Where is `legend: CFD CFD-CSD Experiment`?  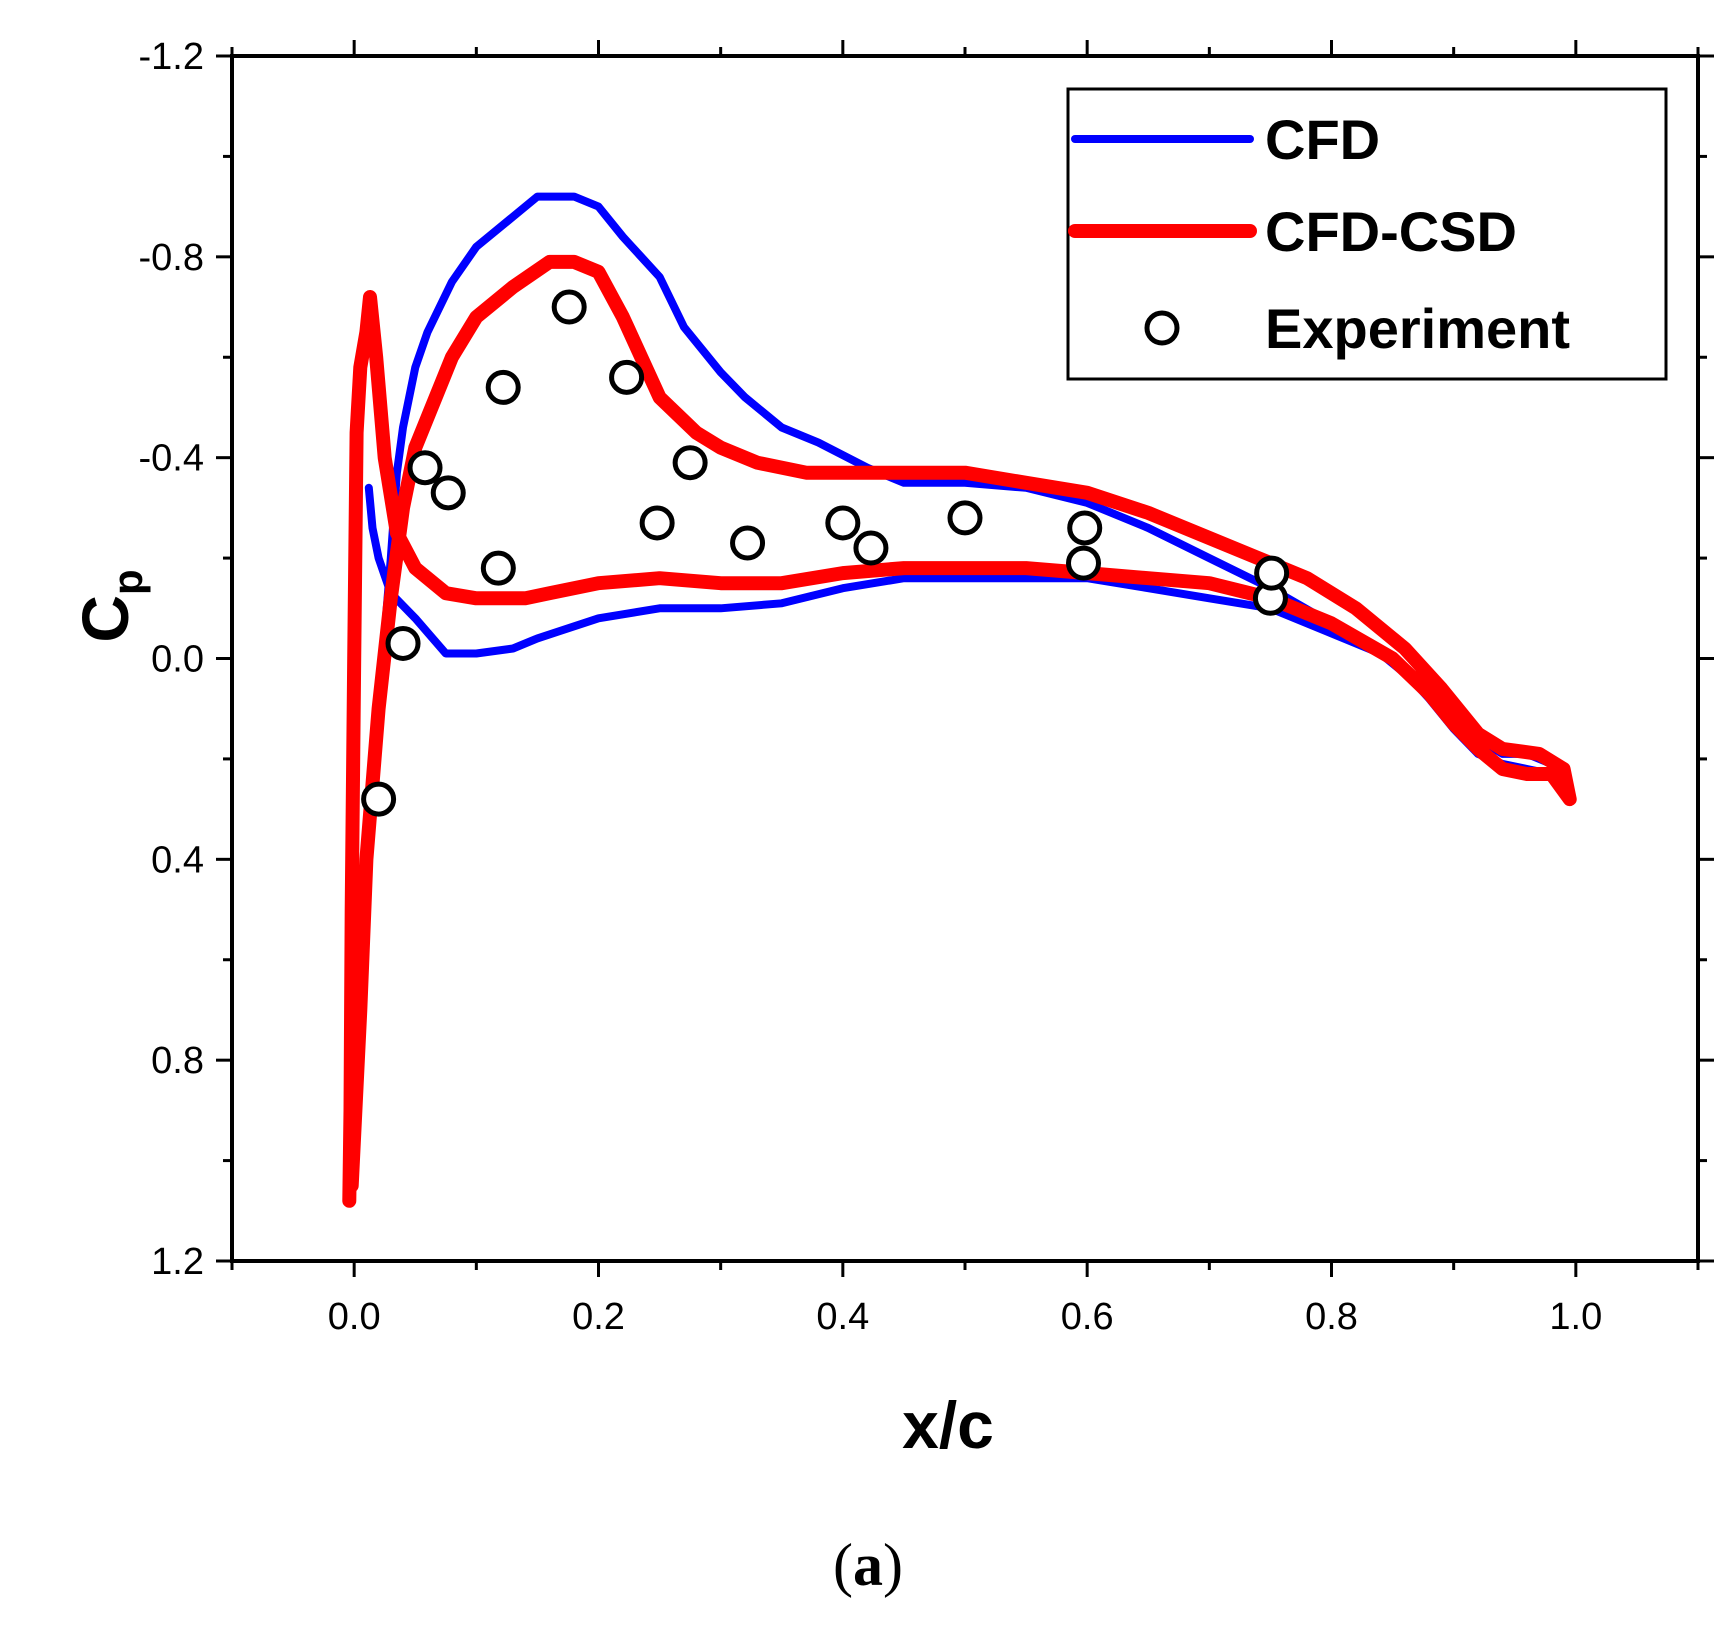 legend: CFD CFD-CSD Experiment is located at coordinates (1367, 234).